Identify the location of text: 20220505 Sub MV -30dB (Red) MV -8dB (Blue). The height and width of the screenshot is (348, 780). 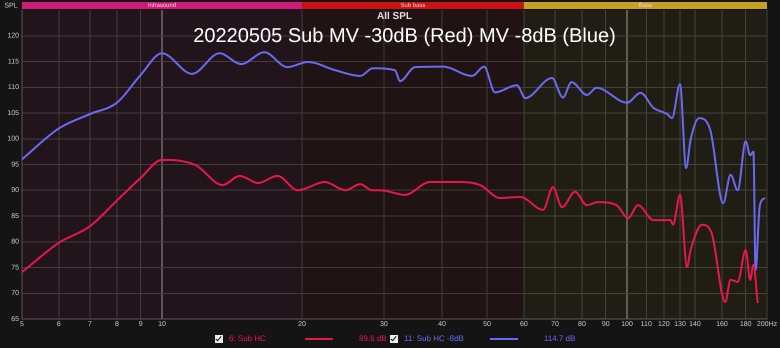
(404, 36).